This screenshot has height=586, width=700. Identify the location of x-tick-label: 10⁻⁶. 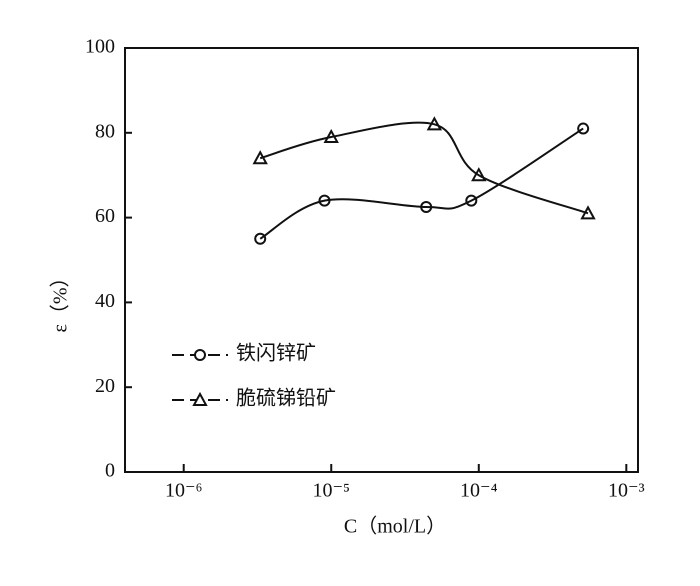
(184, 491).